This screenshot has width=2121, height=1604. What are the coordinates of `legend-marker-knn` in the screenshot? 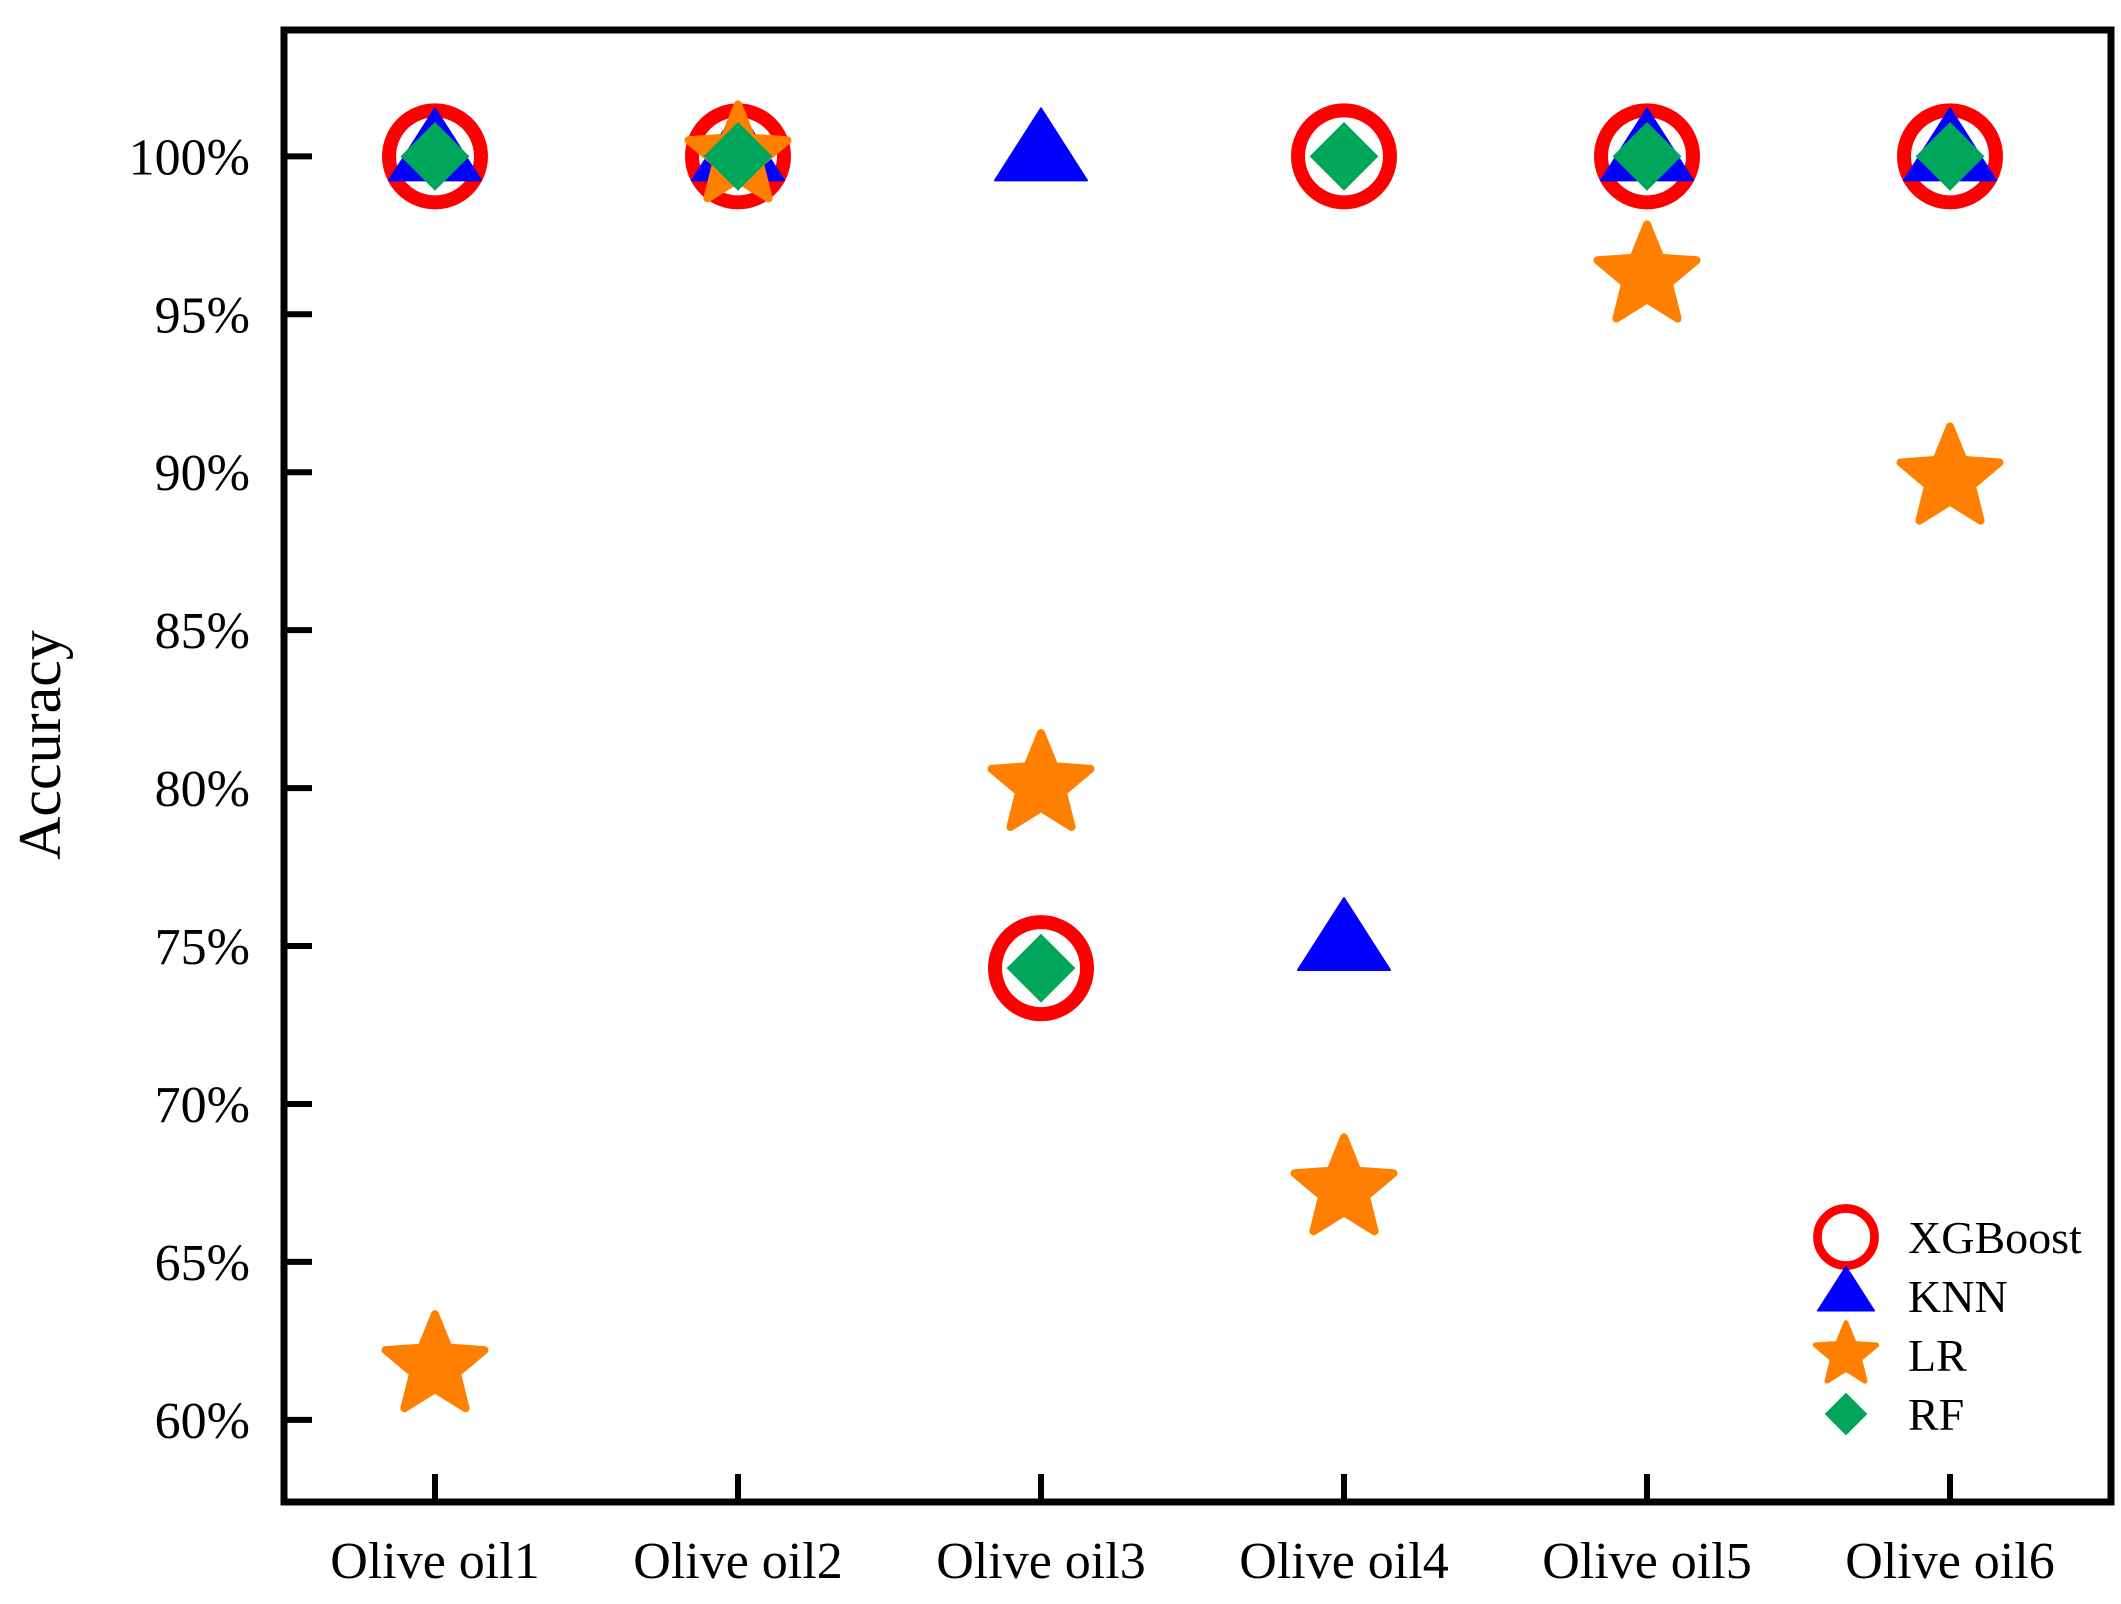 It's located at (1846, 1288).